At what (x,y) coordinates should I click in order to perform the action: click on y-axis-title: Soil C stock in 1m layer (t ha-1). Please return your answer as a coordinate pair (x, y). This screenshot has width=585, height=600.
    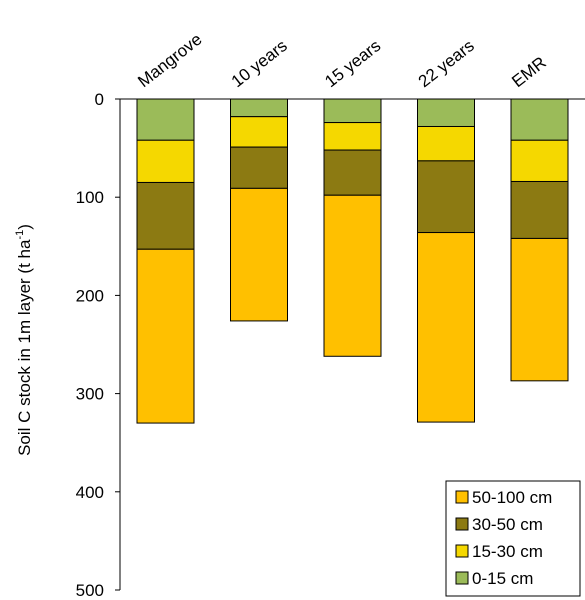
    Looking at the image, I should click on (24, 340).